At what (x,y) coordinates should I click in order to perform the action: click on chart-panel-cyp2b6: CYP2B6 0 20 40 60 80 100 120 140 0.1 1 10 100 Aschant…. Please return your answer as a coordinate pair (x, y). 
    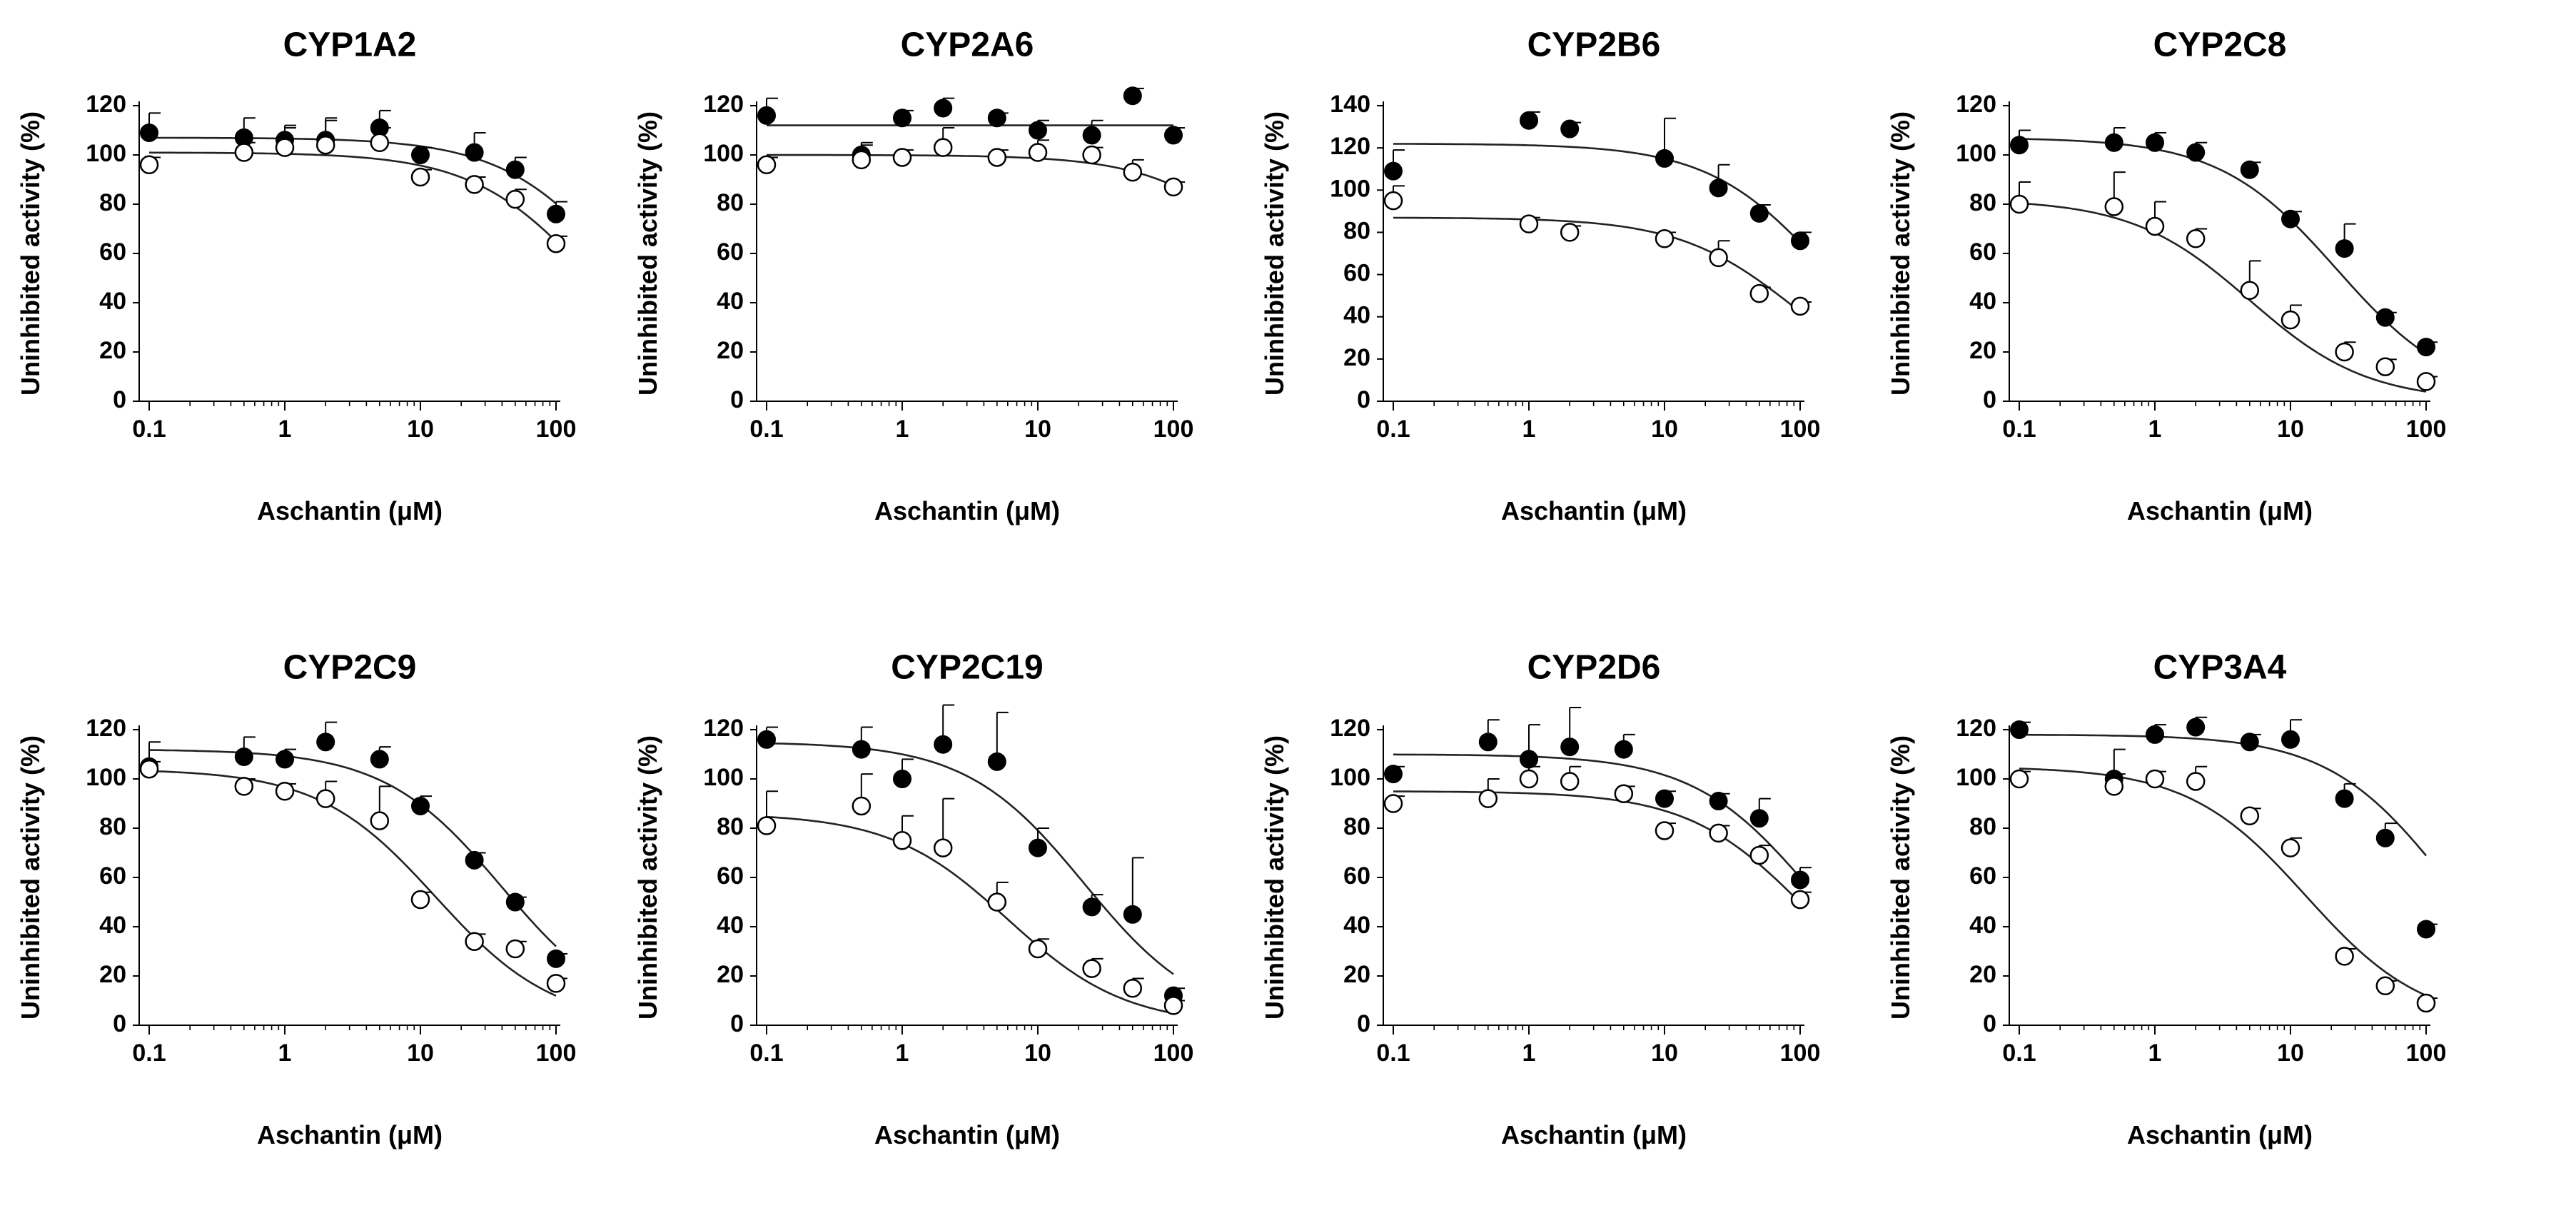
    Looking at the image, I should click on (1540, 275).